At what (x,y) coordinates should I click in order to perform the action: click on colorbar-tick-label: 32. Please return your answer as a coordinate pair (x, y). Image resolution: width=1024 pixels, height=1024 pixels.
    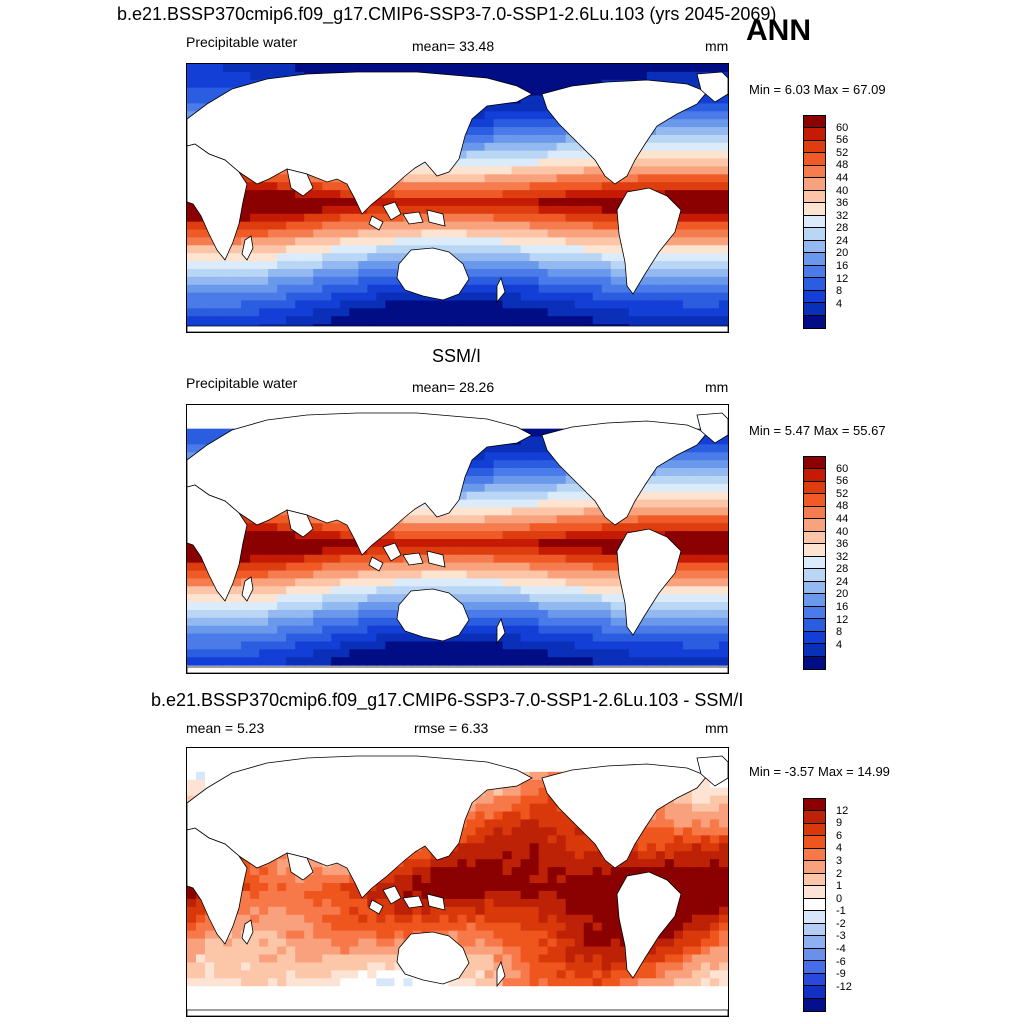
    Looking at the image, I should click on (842, 556).